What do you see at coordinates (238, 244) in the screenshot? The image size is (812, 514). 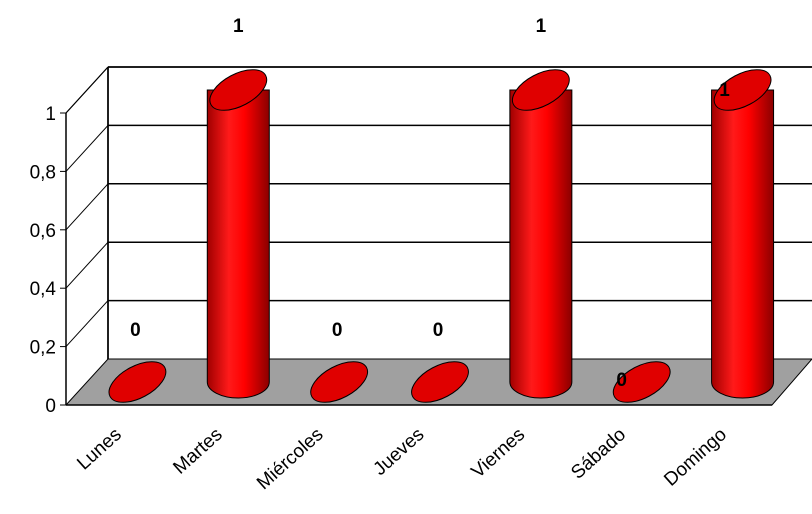 I see `bar-martes-body` at bounding box center [238, 244].